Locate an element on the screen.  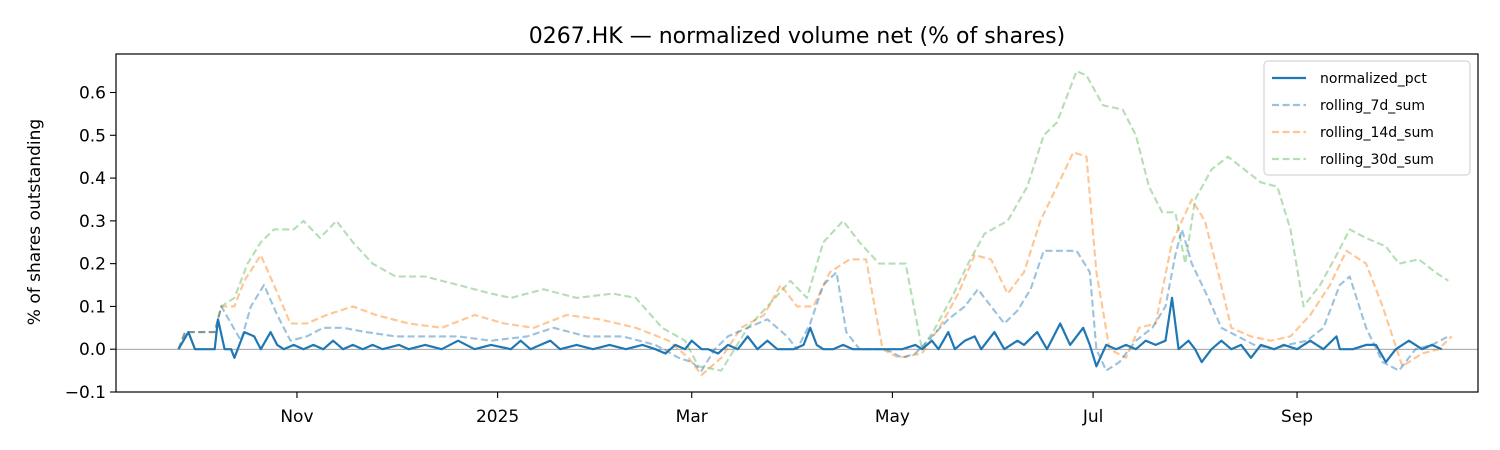
x-tick-label: May is located at coordinates (892, 417).